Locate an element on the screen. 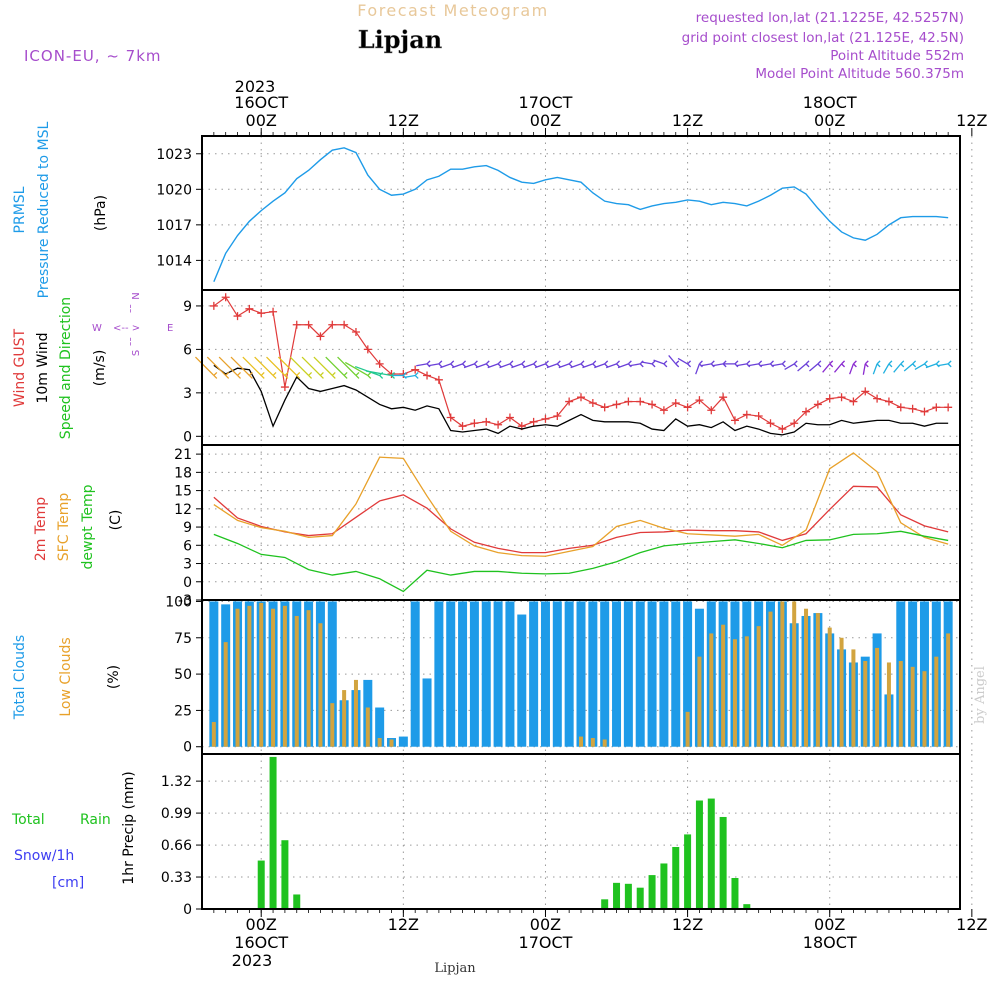 The height and width of the screenshot is (1000, 1000). y-tick-label: 100 is located at coordinates (178, 602).